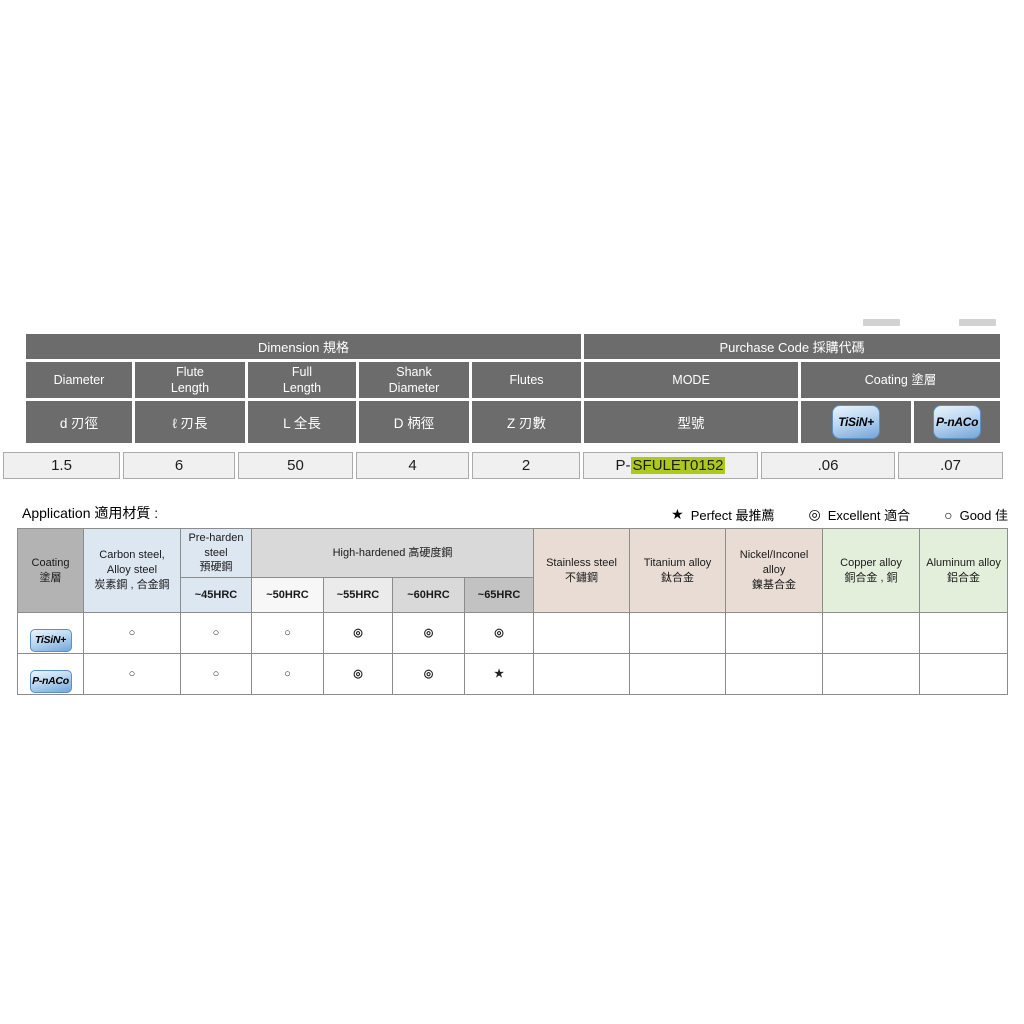 The image size is (1024, 1024). What do you see at coordinates (428, 595) in the screenshot?
I see `app-header-60hrc: ~60HRC` at bounding box center [428, 595].